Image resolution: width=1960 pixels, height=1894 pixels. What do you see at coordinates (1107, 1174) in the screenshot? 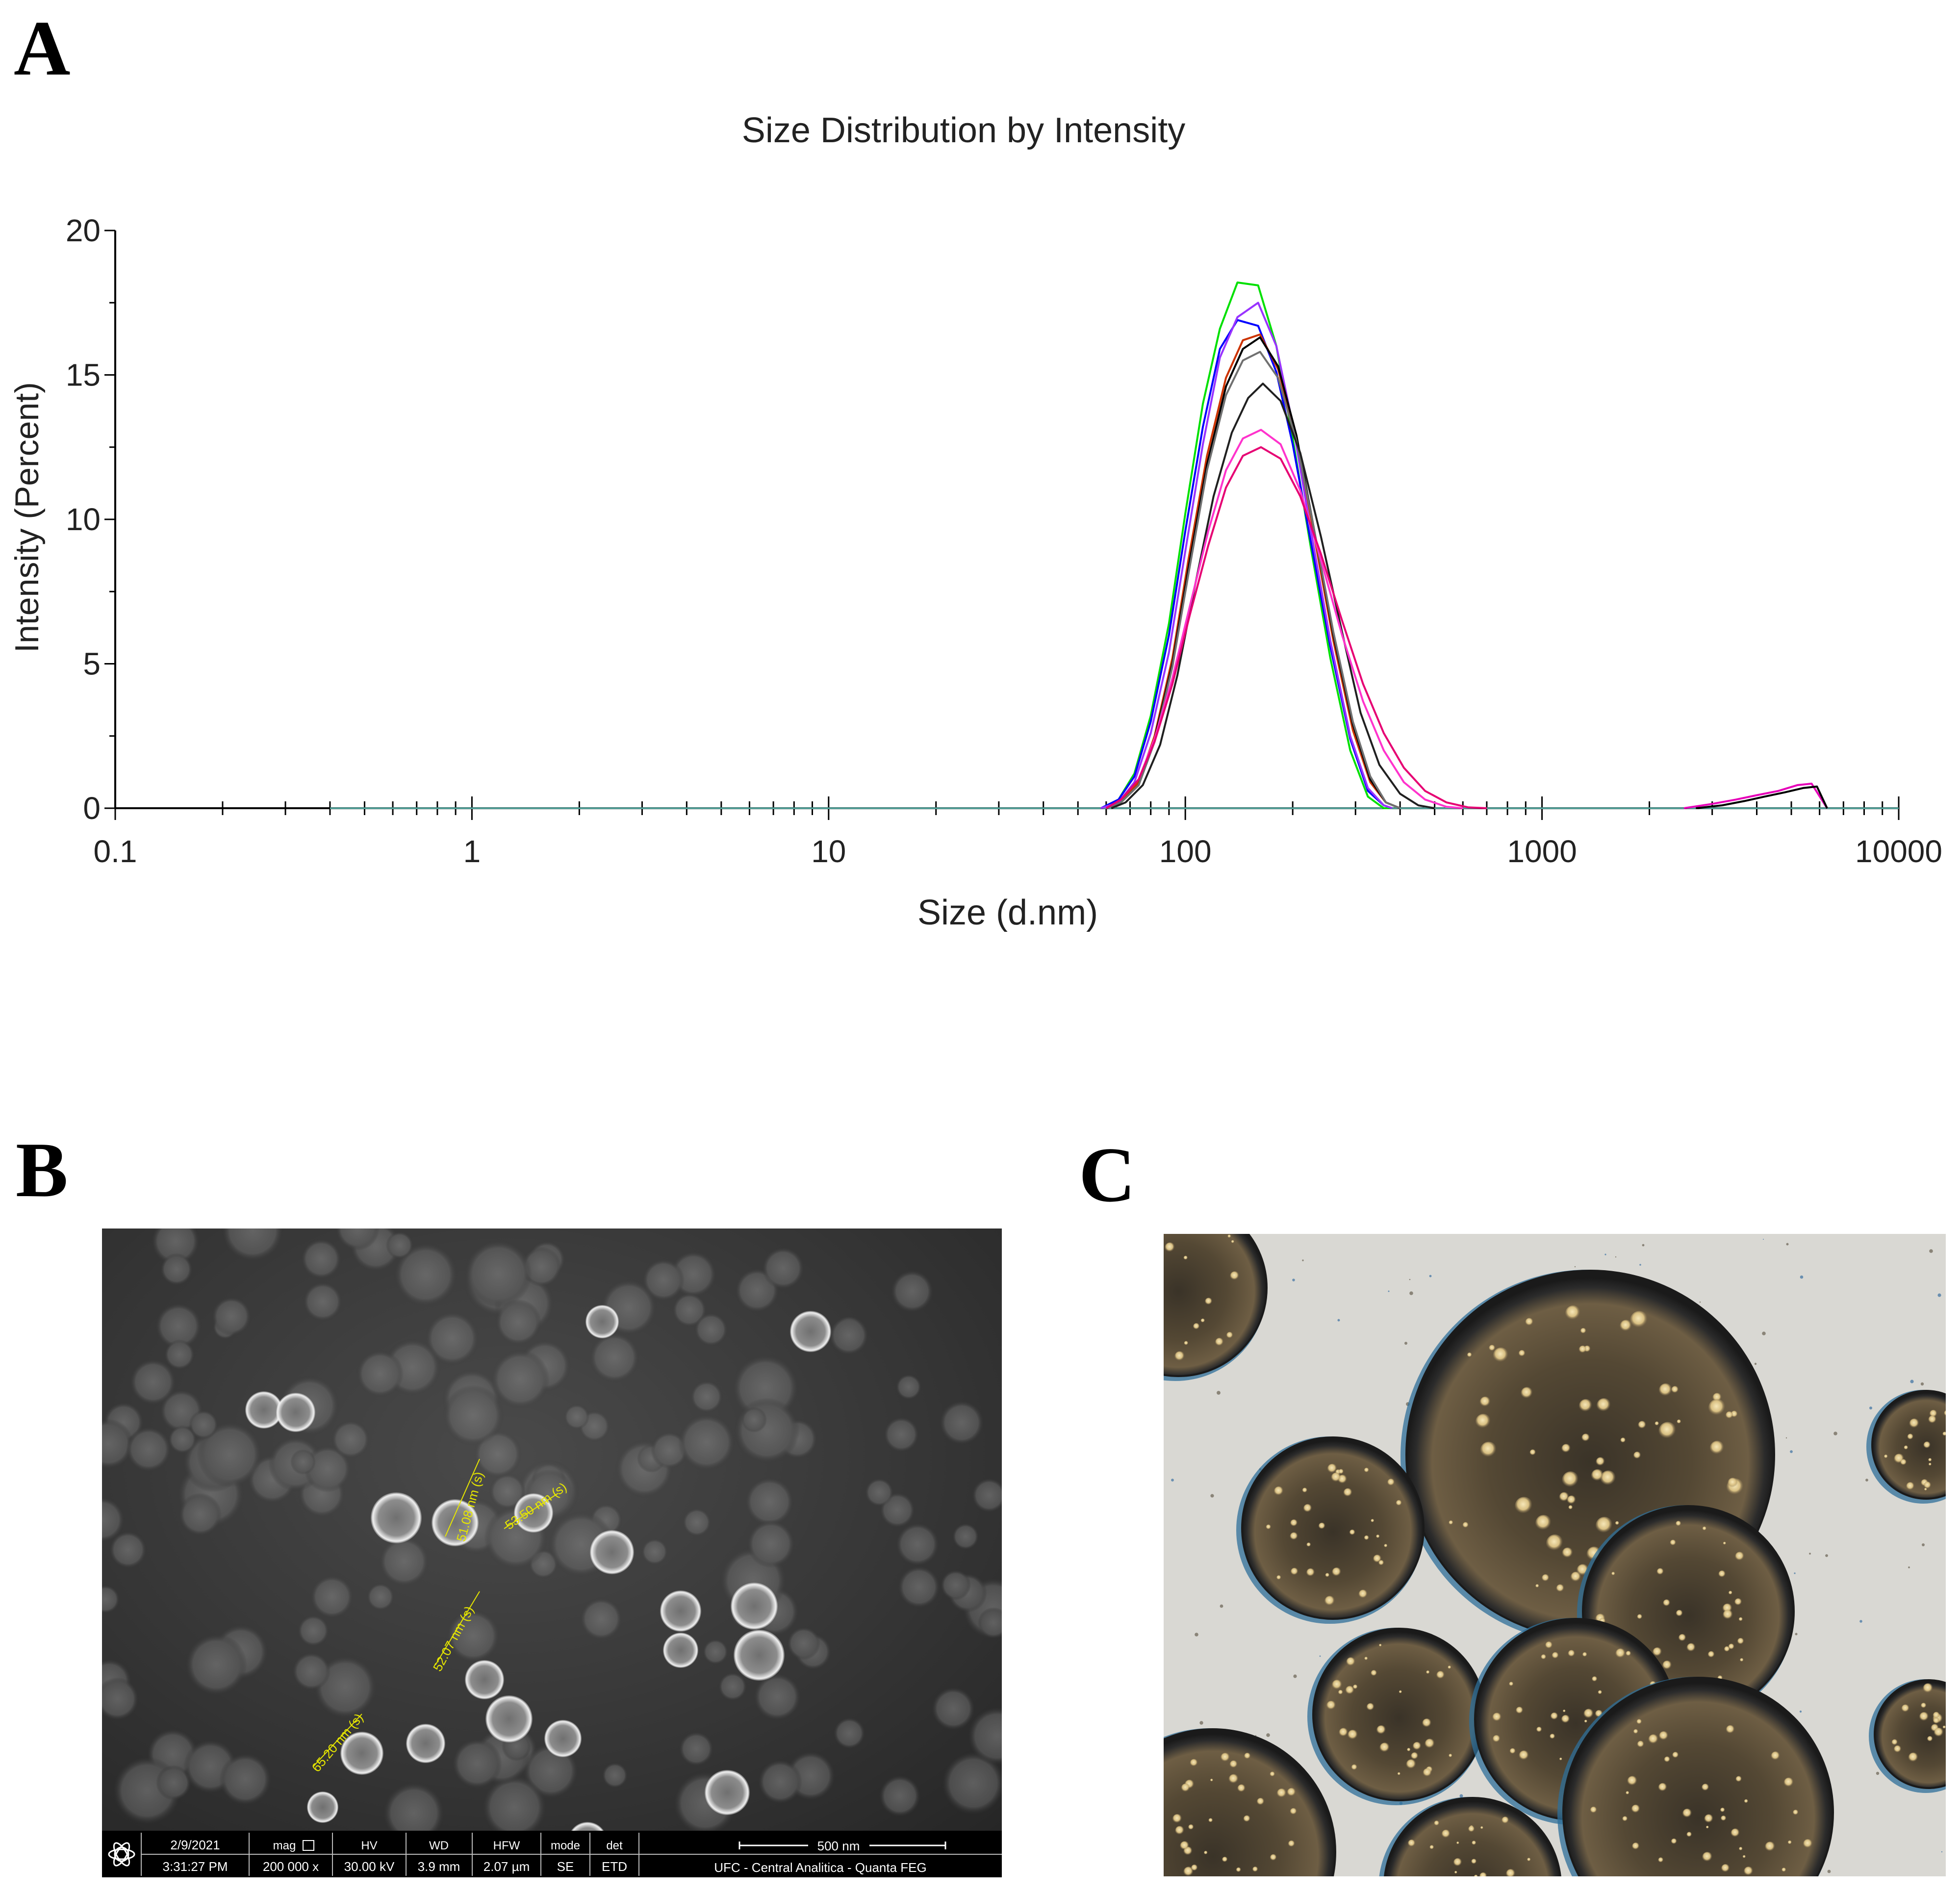
I see `panel-c-label: C` at bounding box center [1107, 1174].